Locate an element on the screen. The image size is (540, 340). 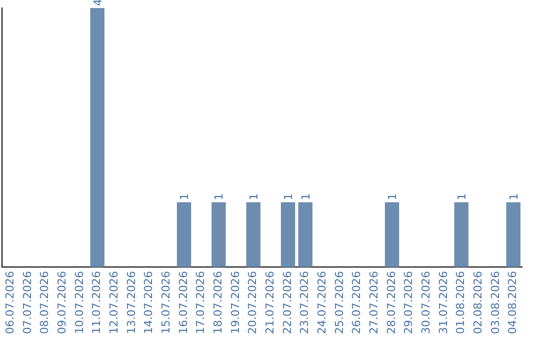
x-tick-label: 13.07.2026 is located at coordinates (131, 302).